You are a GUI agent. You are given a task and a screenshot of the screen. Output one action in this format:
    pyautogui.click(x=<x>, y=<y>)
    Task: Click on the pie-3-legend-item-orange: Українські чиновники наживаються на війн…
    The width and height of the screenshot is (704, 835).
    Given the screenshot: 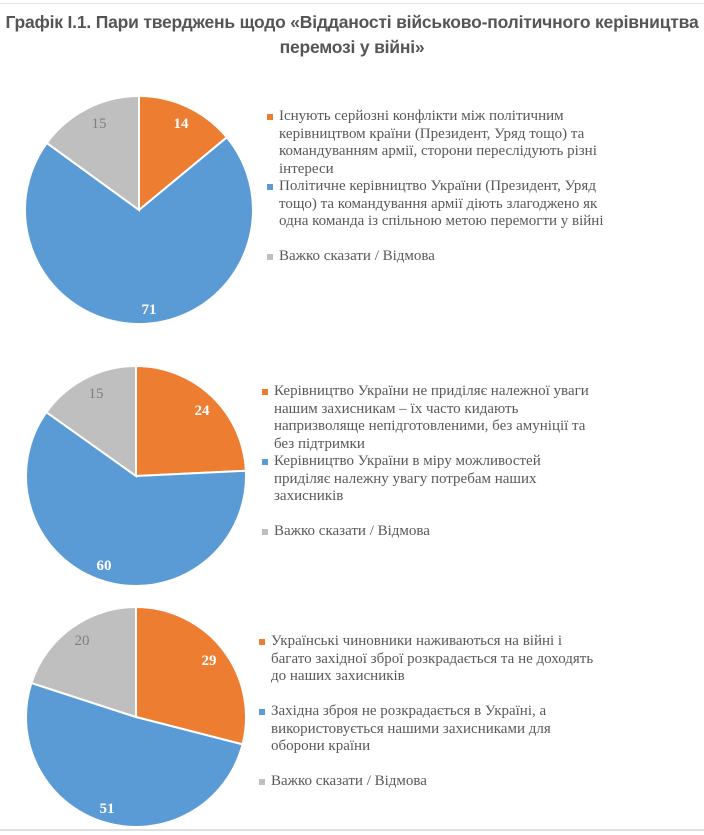 What is the action you would take?
    pyautogui.click(x=426, y=659)
    